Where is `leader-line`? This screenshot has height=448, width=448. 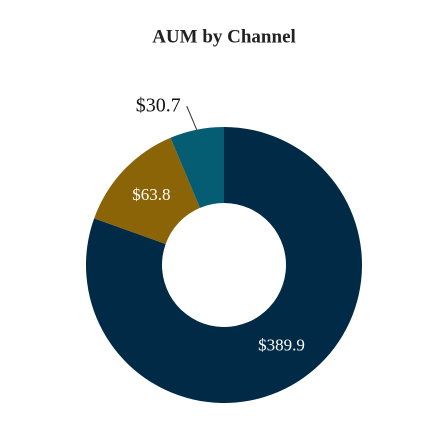
leader-line is located at coordinates (192, 117).